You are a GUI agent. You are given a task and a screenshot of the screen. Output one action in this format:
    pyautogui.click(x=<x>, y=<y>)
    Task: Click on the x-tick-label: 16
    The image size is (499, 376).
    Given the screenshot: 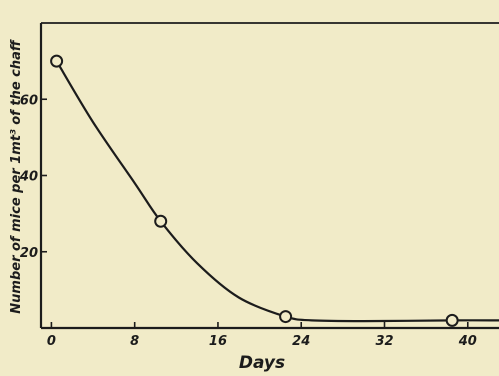 What is the action you would take?
    pyautogui.click(x=218, y=341)
    